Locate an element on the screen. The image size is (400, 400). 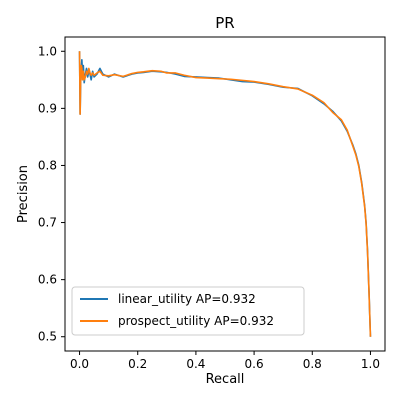
y-axis-ticks: 0.5 0.6 0.7 0.8 0.9 1.0 is located at coordinates (51, 194).